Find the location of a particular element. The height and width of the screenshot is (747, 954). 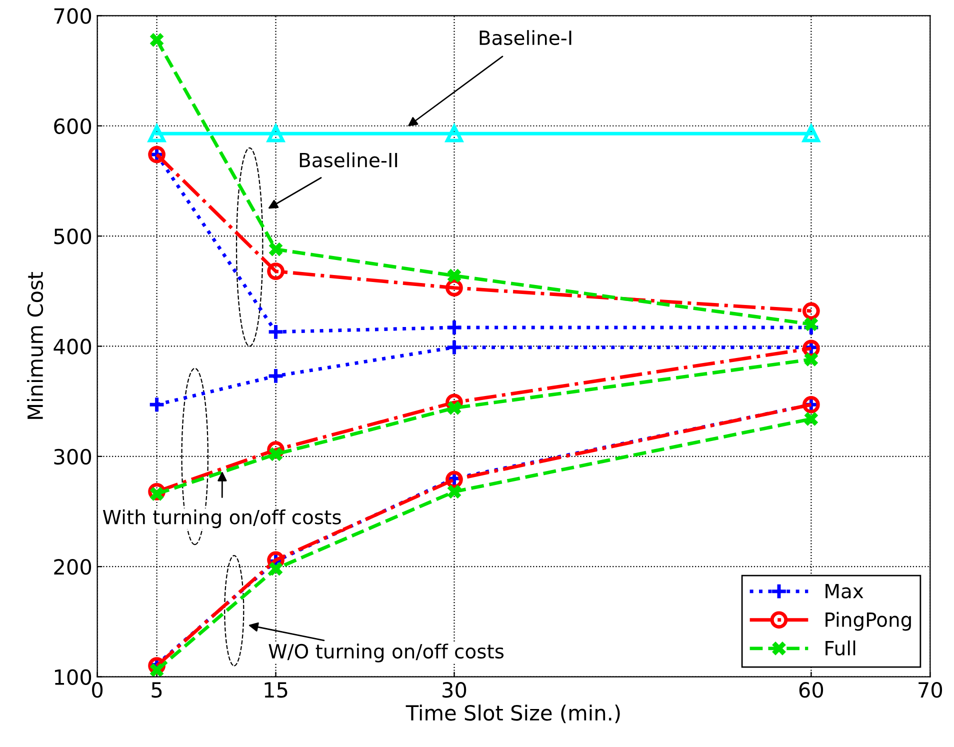

x-tick-label: 30 is located at coordinates (454, 690).